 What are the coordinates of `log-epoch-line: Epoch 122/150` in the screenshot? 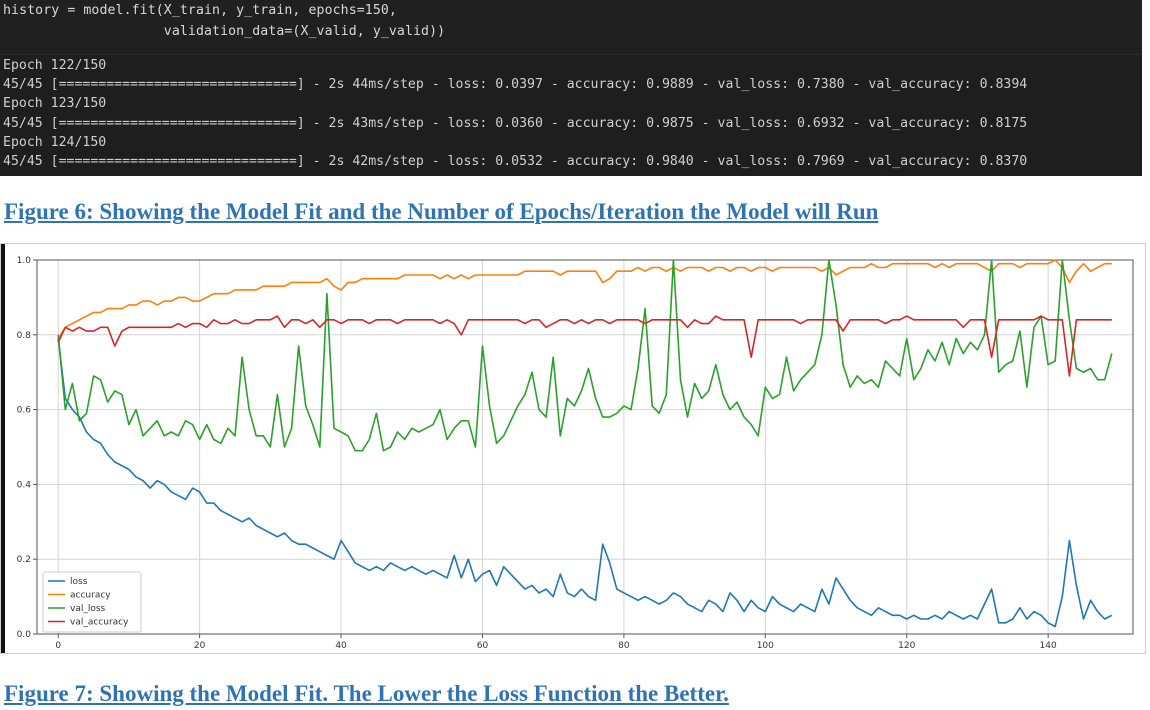 It's located at (55, 65).